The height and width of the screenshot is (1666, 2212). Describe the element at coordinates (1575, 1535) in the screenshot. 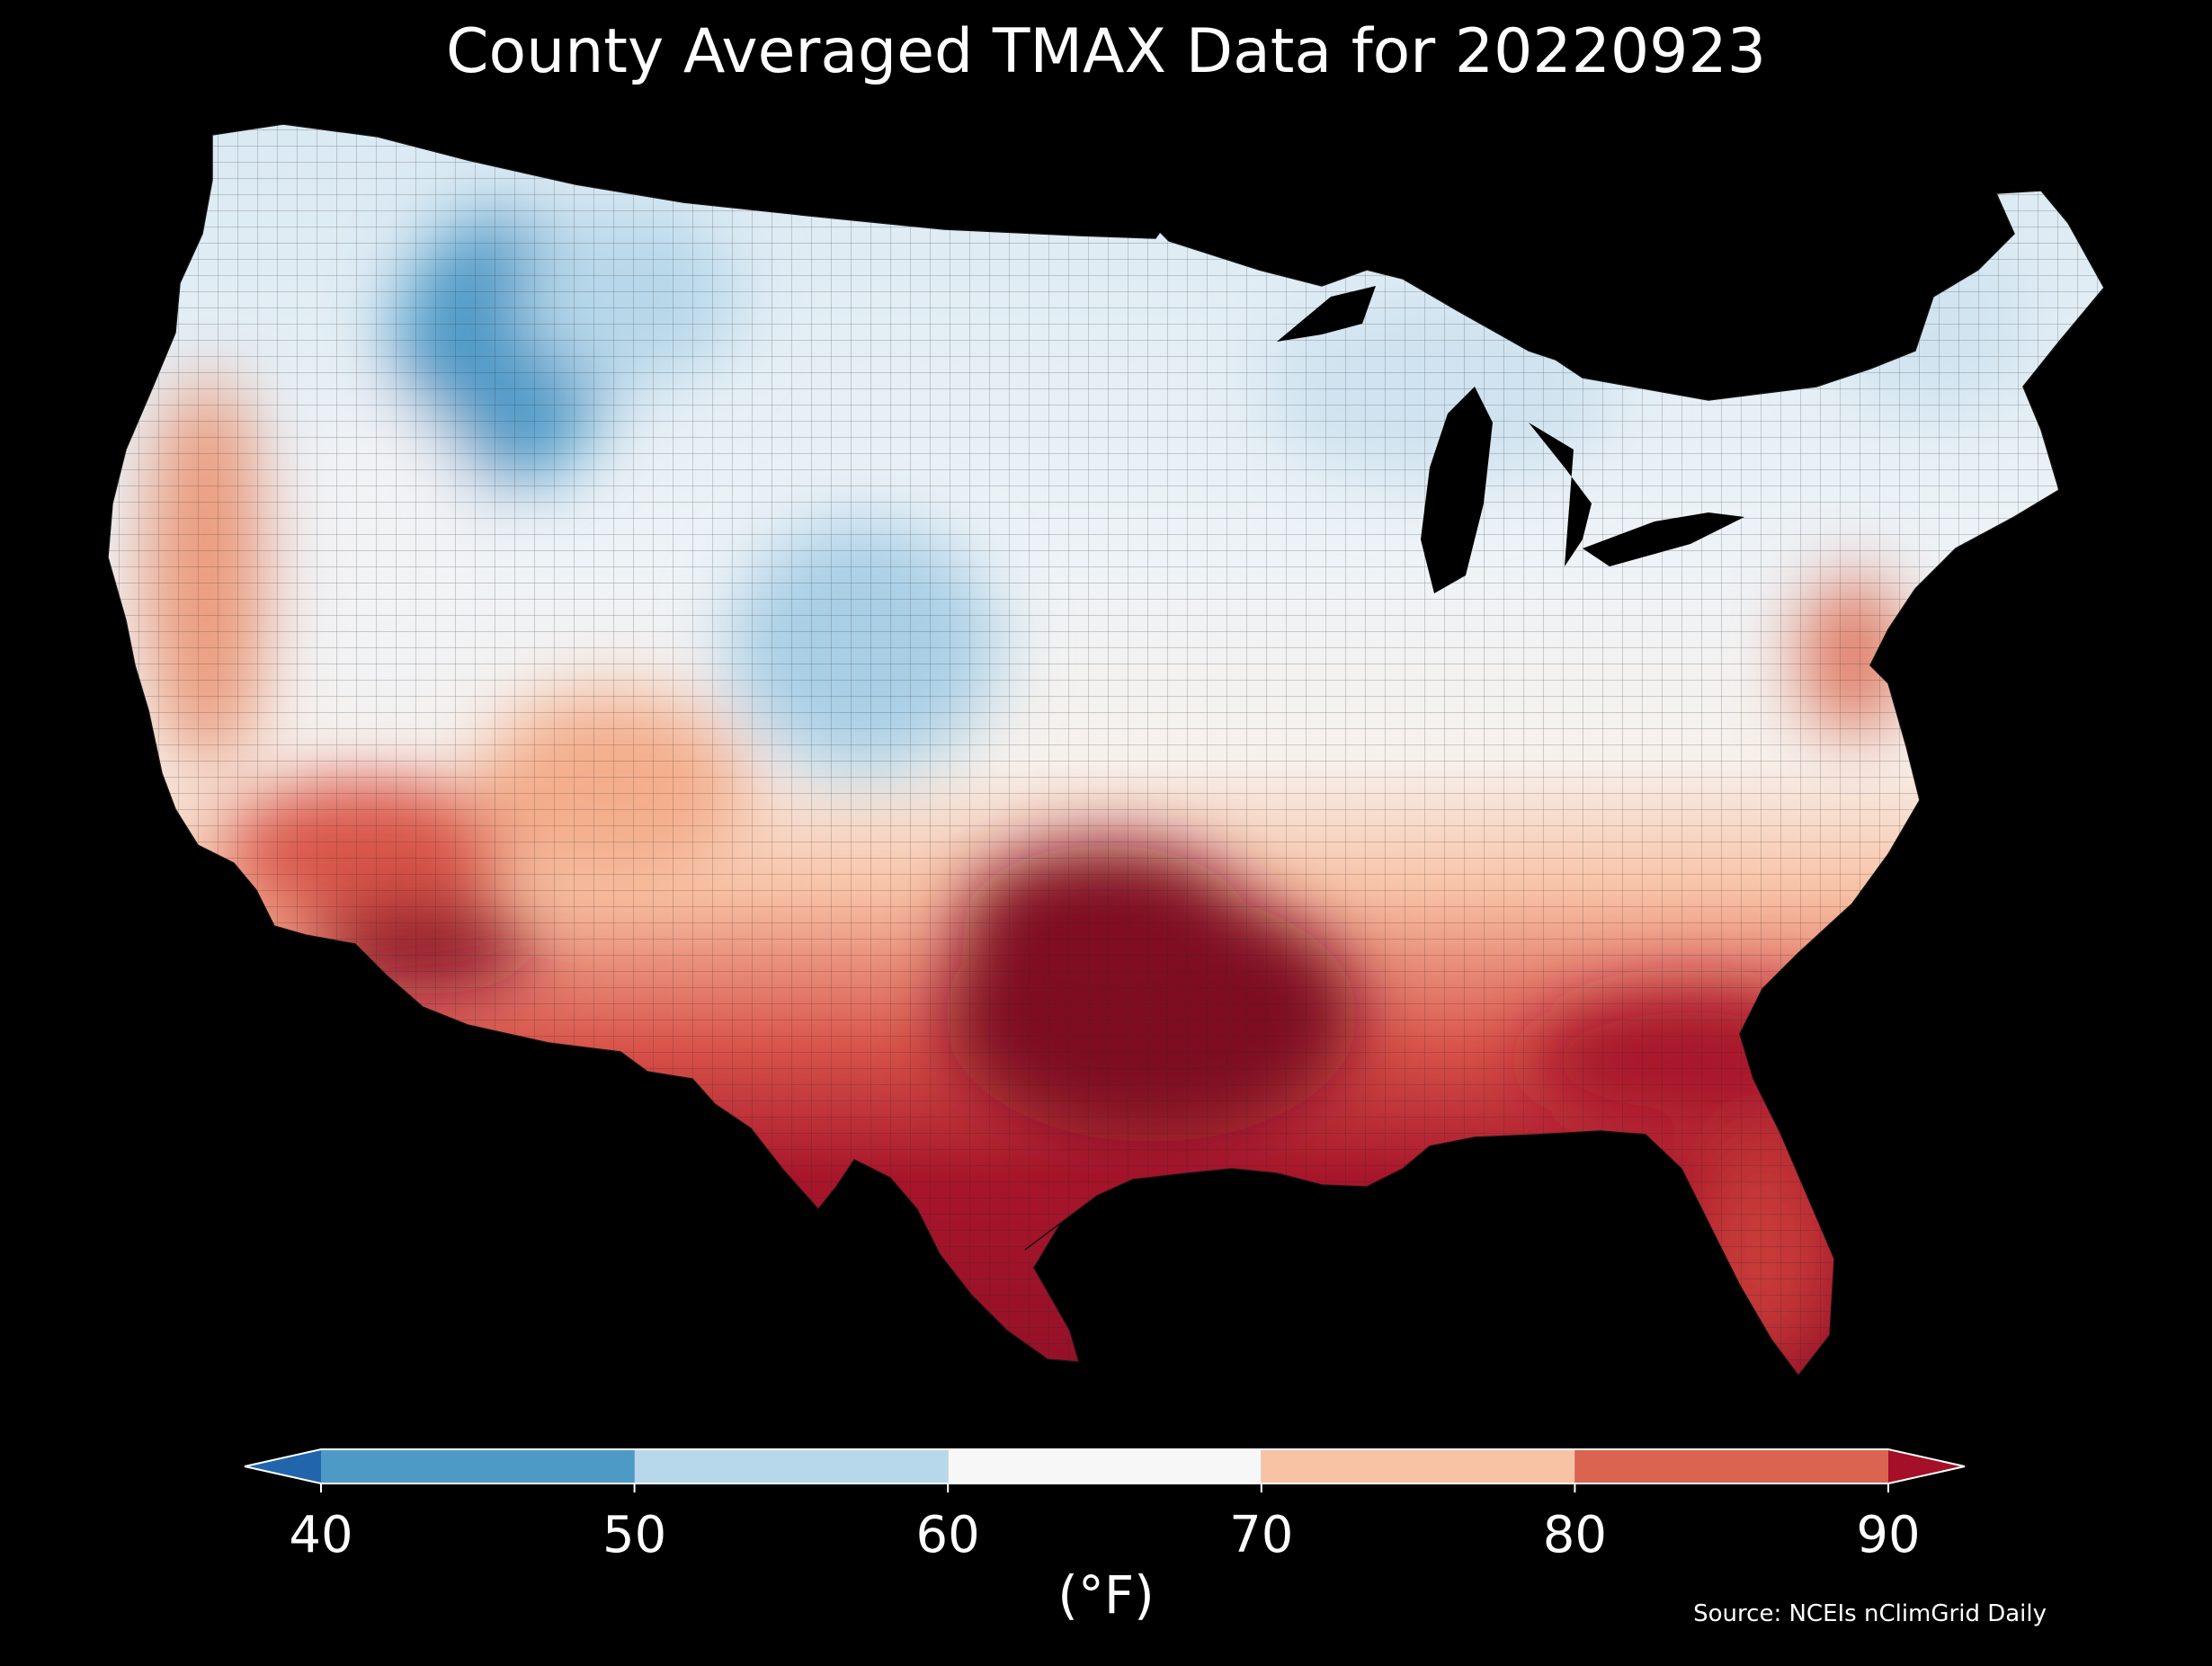

I see `colorbar-tick-label: 80` at that location.